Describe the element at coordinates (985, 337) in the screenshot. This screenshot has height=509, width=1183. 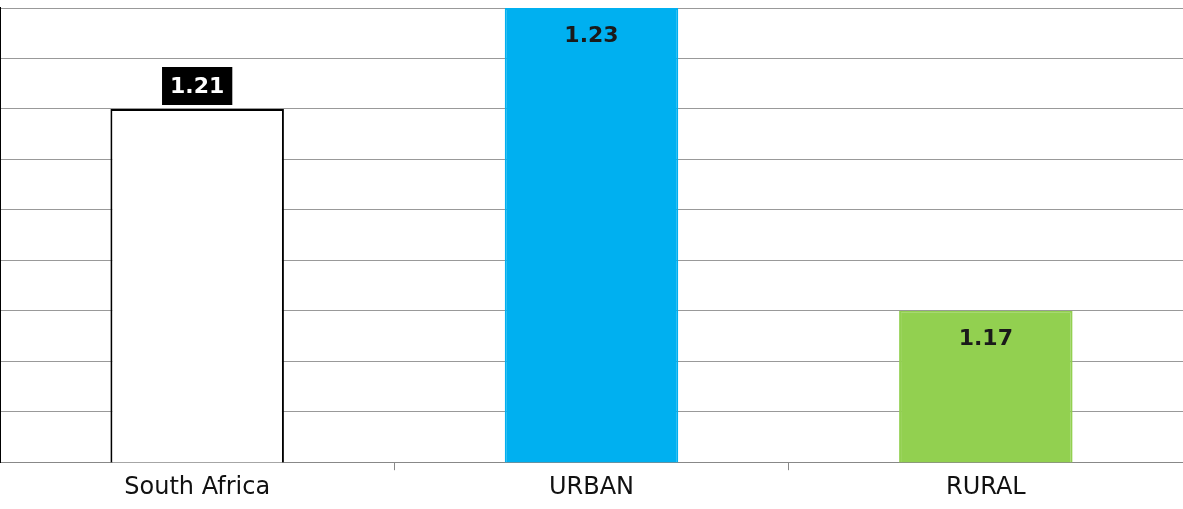
I see `data-label: 1.17` at that location.